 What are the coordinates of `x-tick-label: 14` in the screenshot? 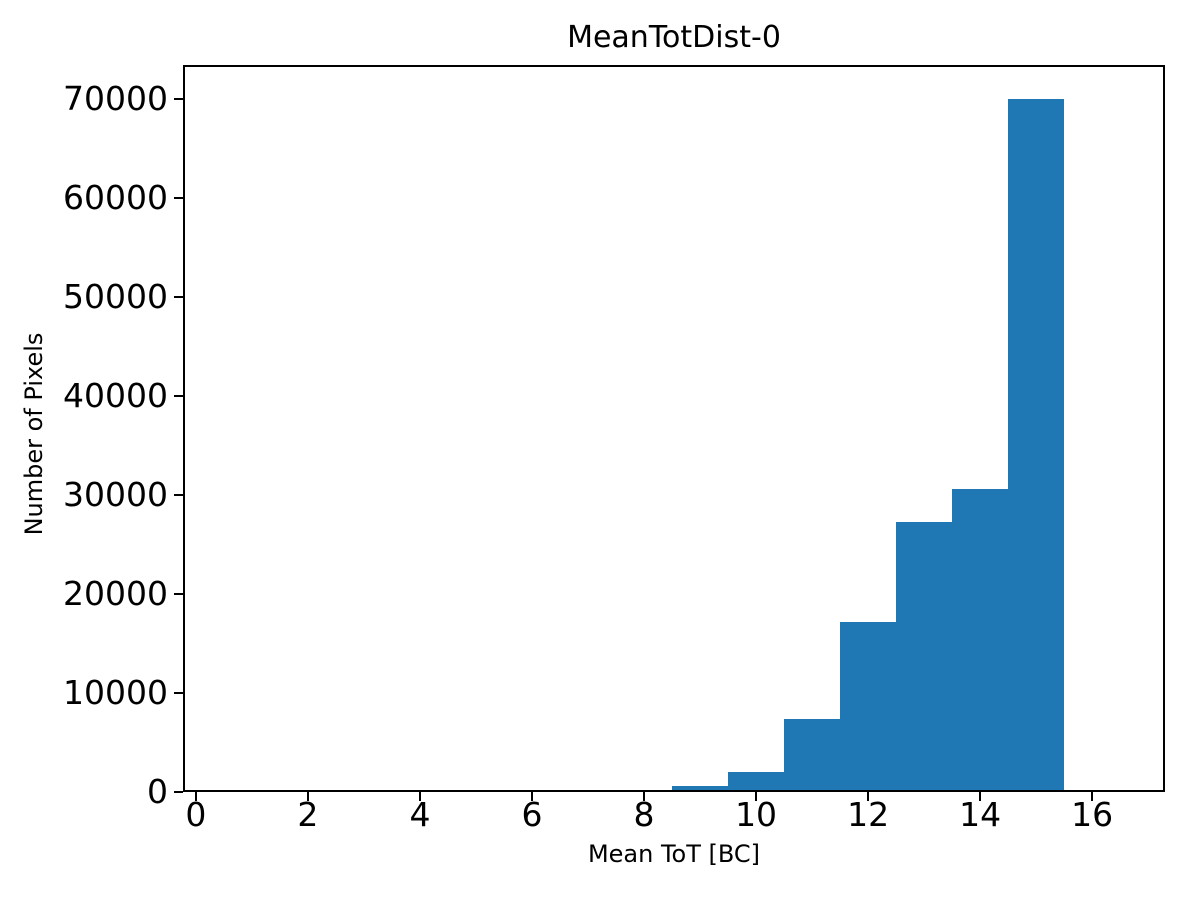 It's located at (980, 814).